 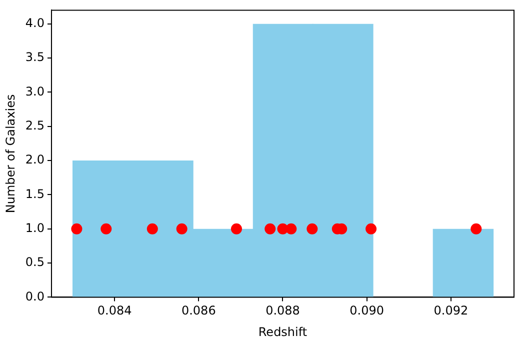 I want to click on y-axis-title: Number of Galaxies, so click(x=10, y=154).